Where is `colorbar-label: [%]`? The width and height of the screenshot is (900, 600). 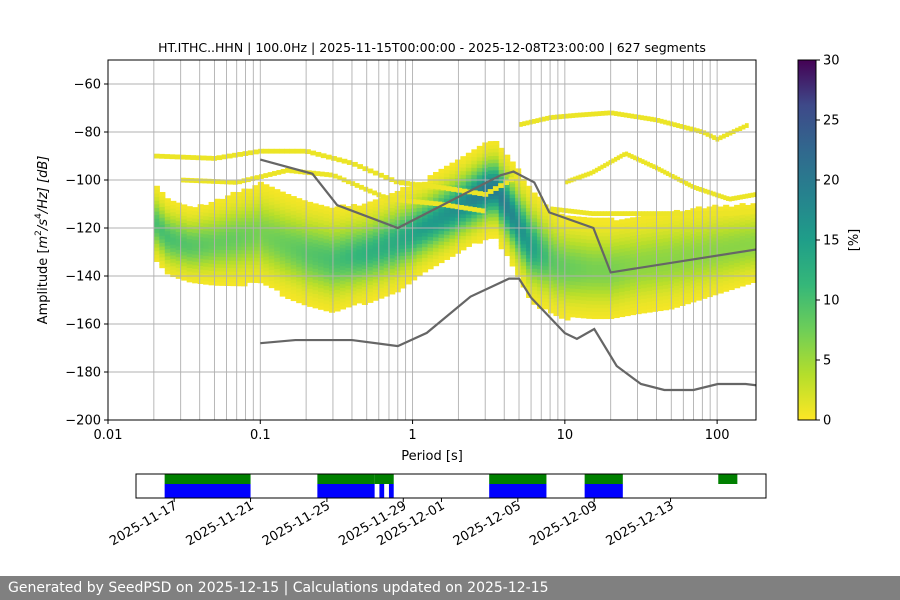 colorbar-label: [%] is located at coordinates (854, 240).